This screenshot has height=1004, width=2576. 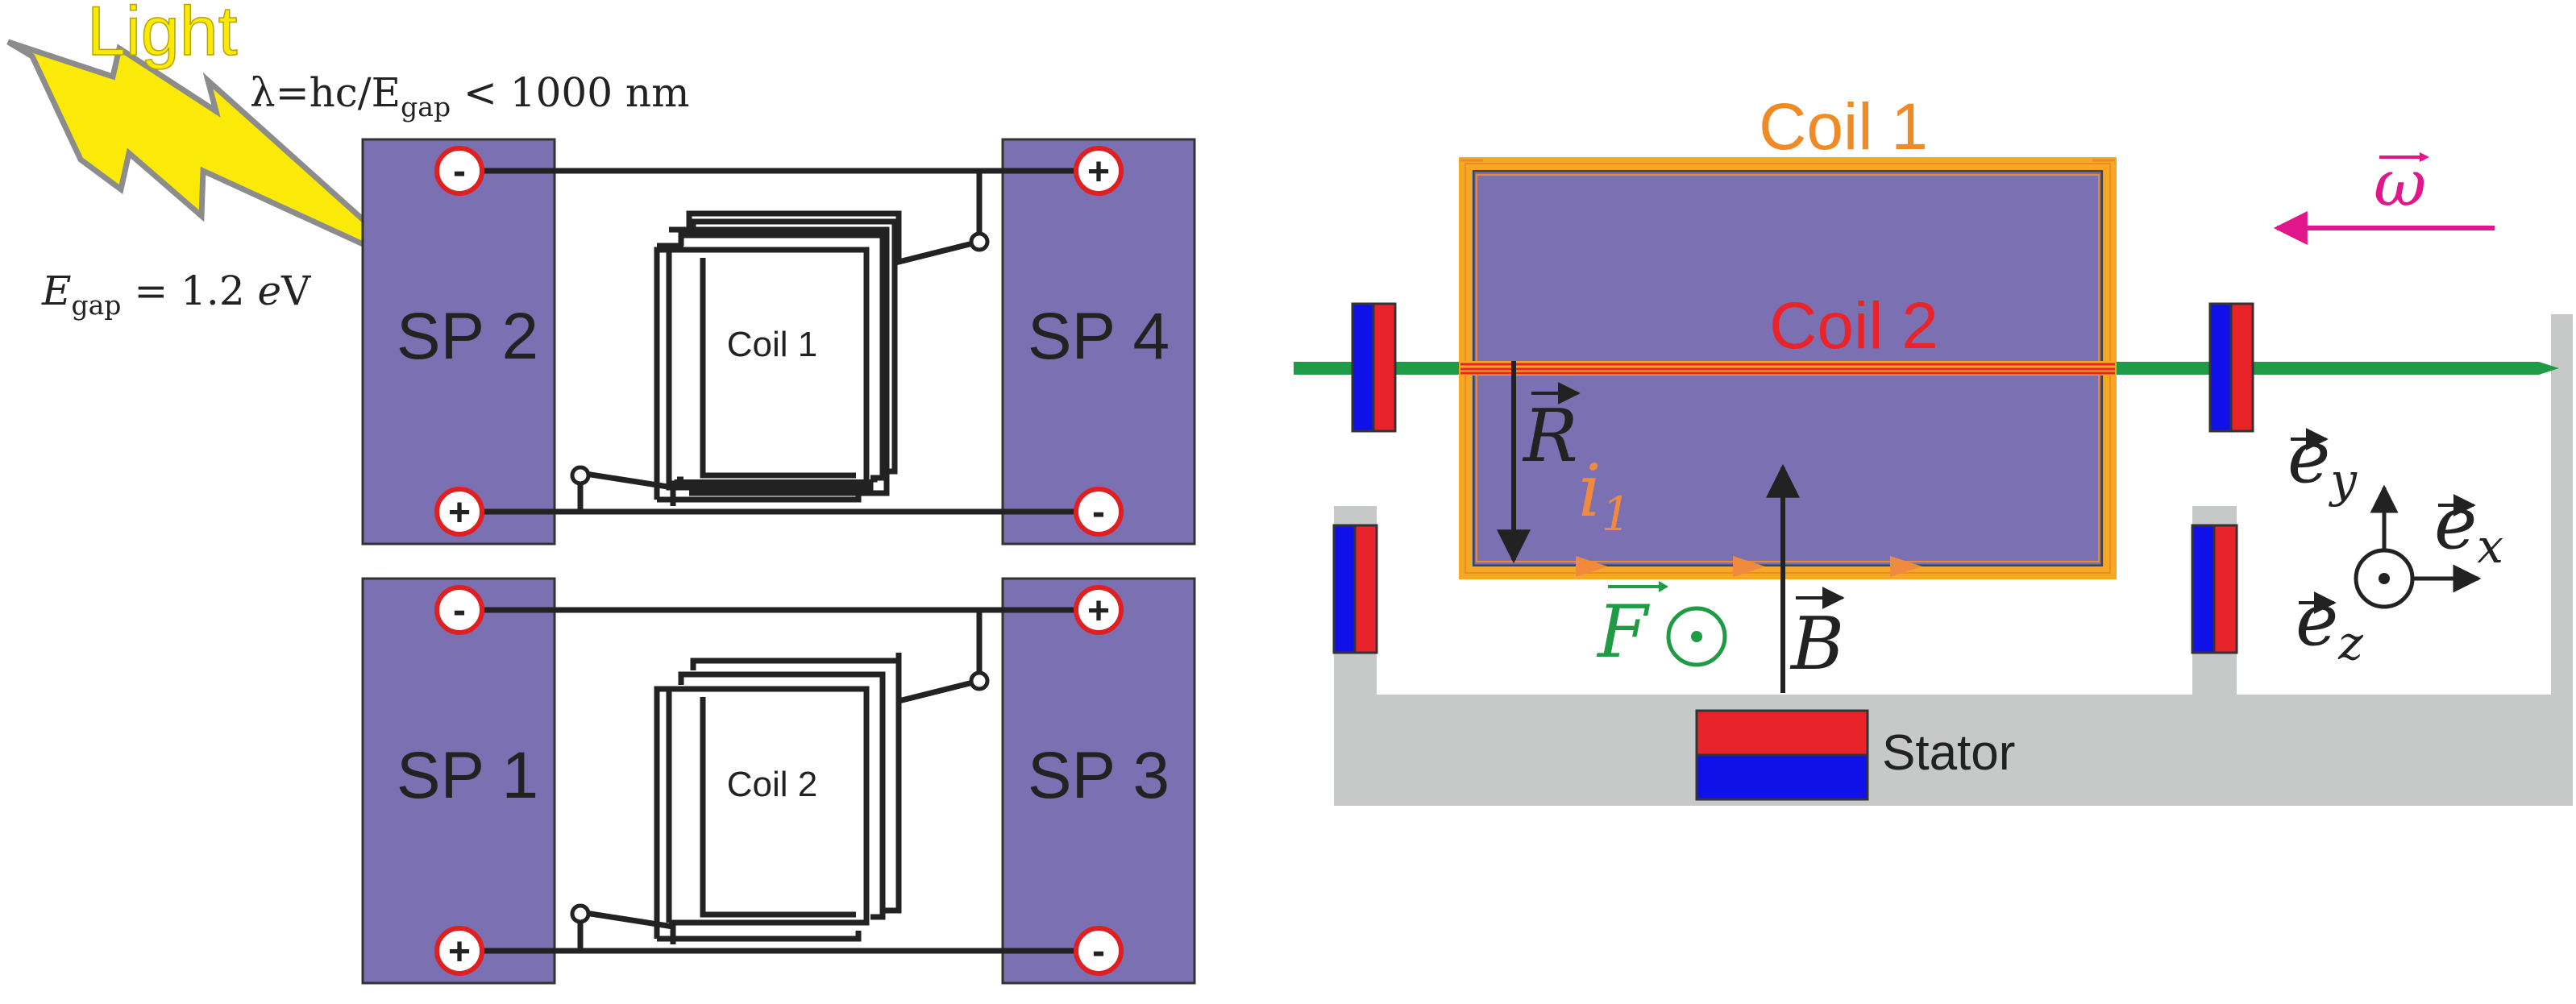 What do you see at coordinates (979, 680) in the screenshot?
I see `lower-coil-connector-top` at bounding box center [979, 680].